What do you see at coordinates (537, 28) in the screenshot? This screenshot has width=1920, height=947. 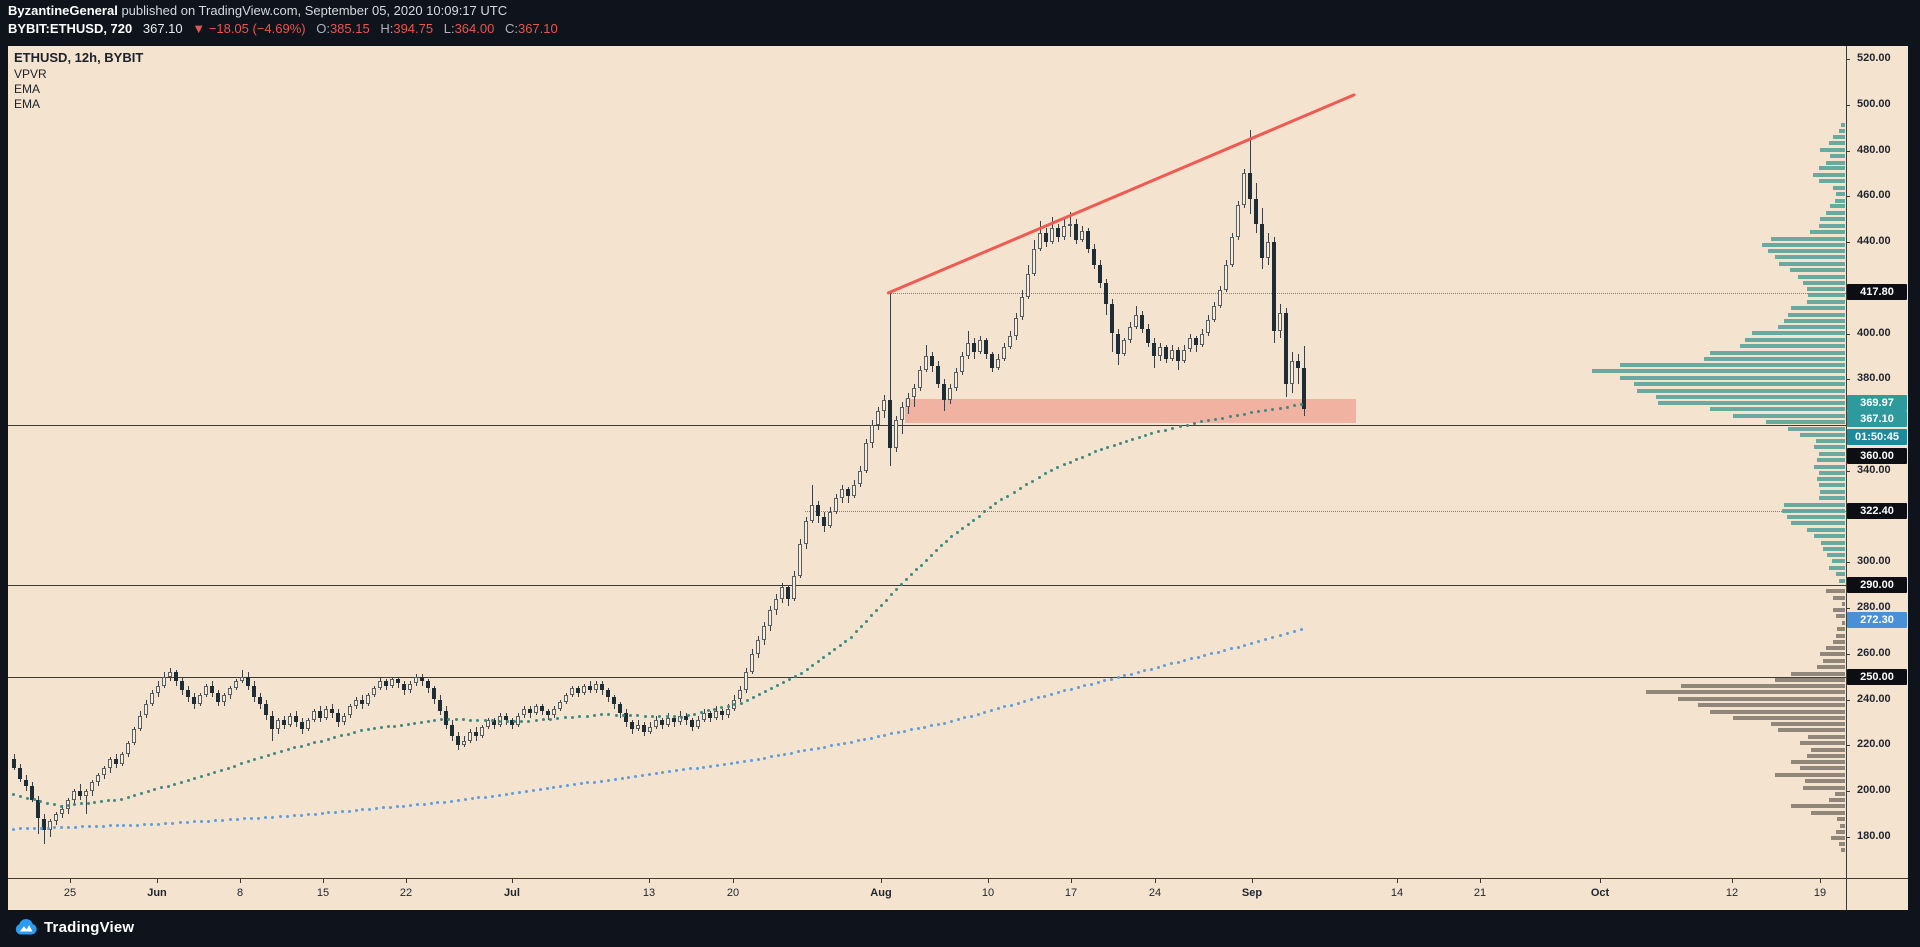 I see `close-value: 367.10` at bounding box center [537, 28].